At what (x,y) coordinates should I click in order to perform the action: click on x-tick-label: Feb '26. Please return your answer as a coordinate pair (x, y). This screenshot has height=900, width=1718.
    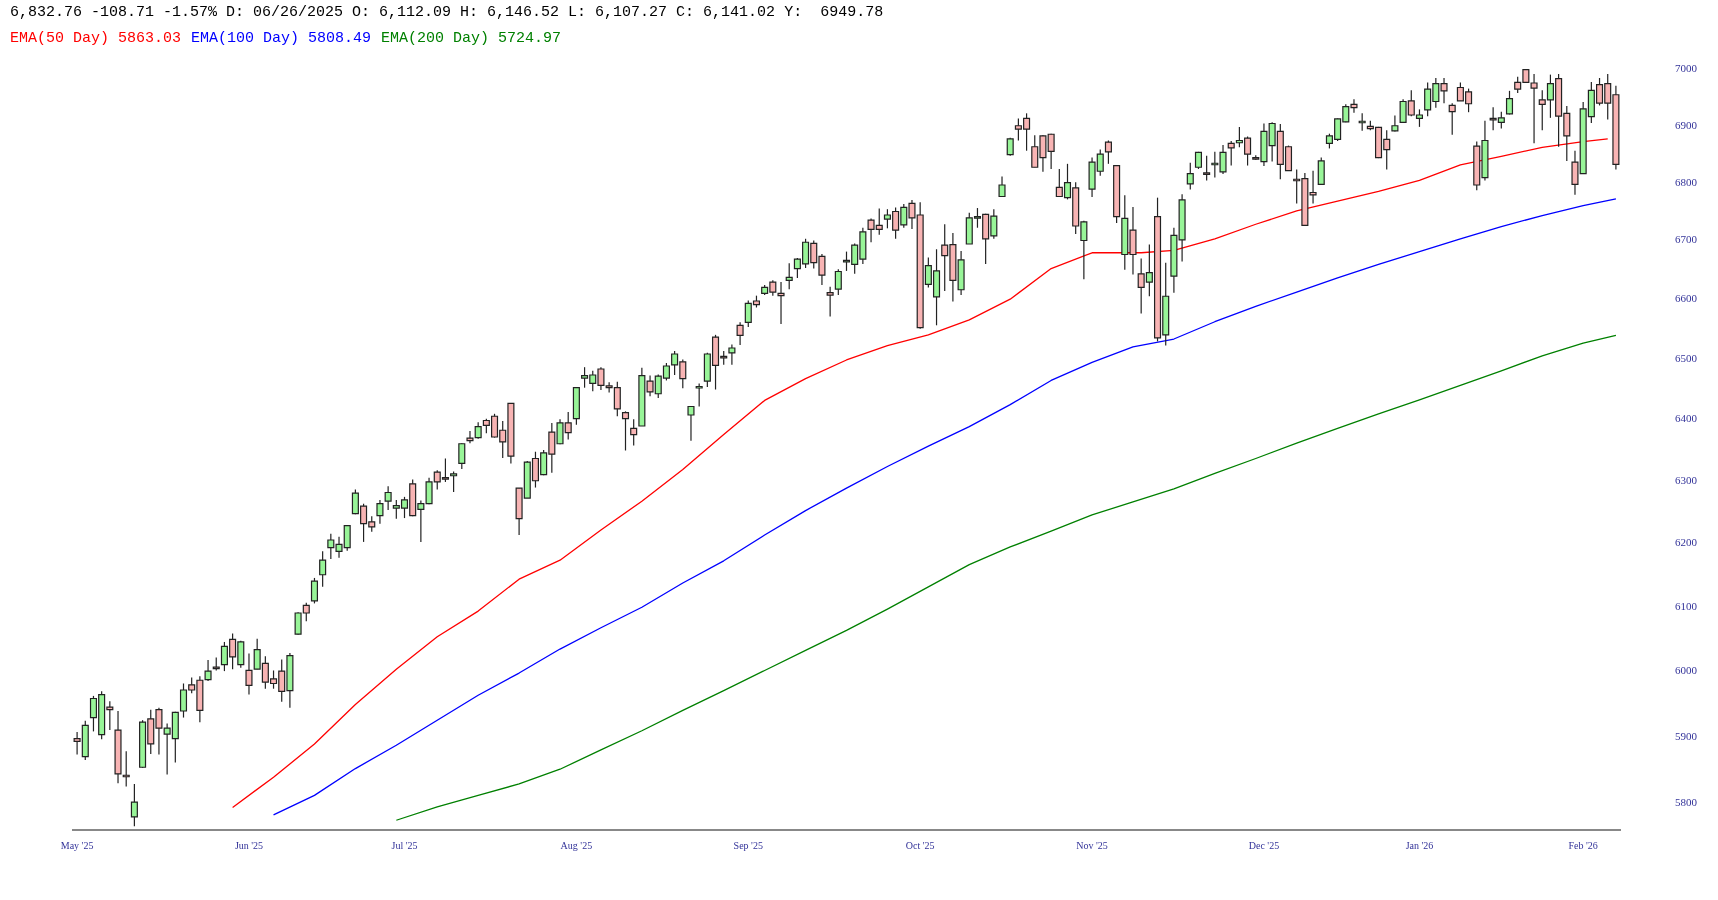
    Looking at the image, I should click on (1583, 846).